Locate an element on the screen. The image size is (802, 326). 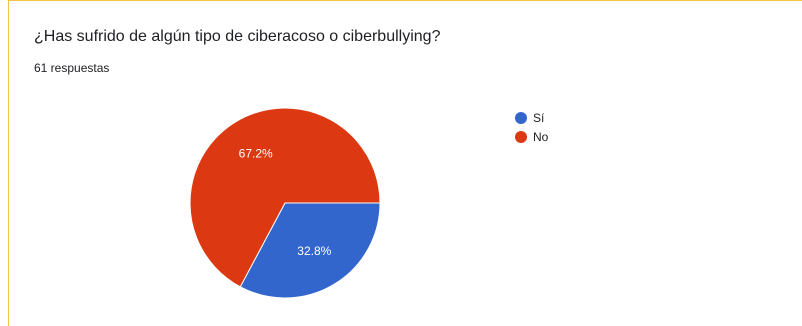
chart-legend: Sí No is located at coordinates (531, 127).